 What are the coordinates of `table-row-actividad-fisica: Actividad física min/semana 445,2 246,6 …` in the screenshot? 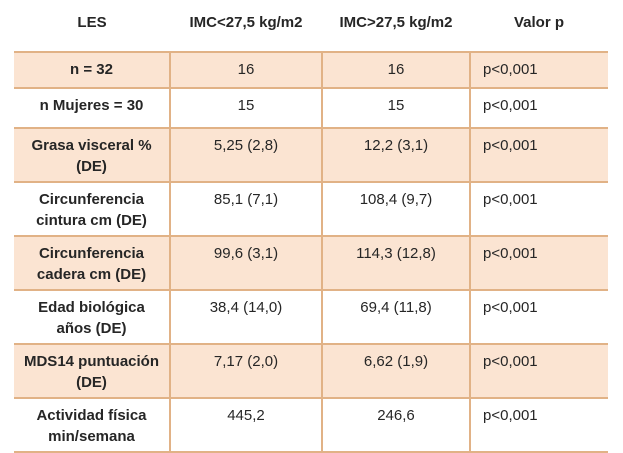 It's located at (311, 425).